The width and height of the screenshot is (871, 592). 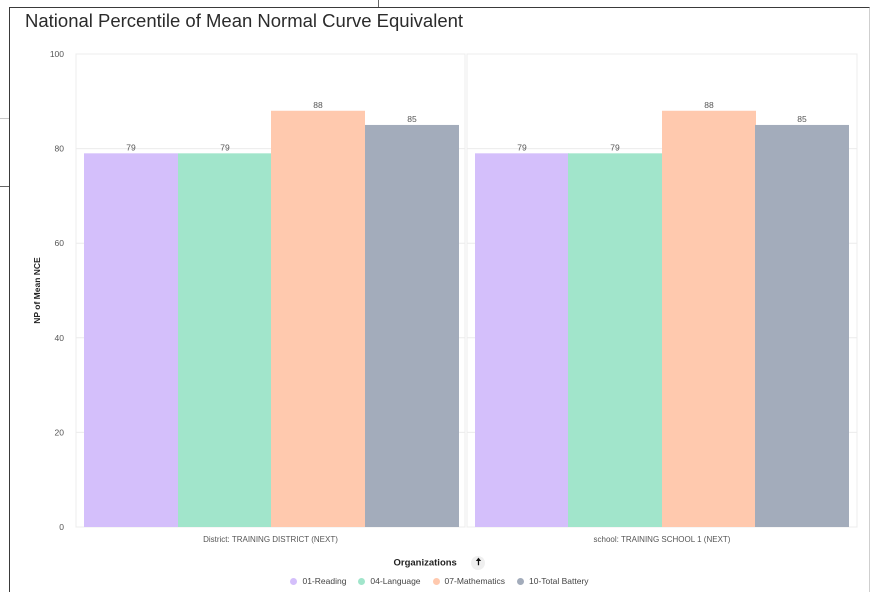 I want to click on x-category-label: District: TRAINING DISTRICT (NEXT), so click(x=270, y=539).